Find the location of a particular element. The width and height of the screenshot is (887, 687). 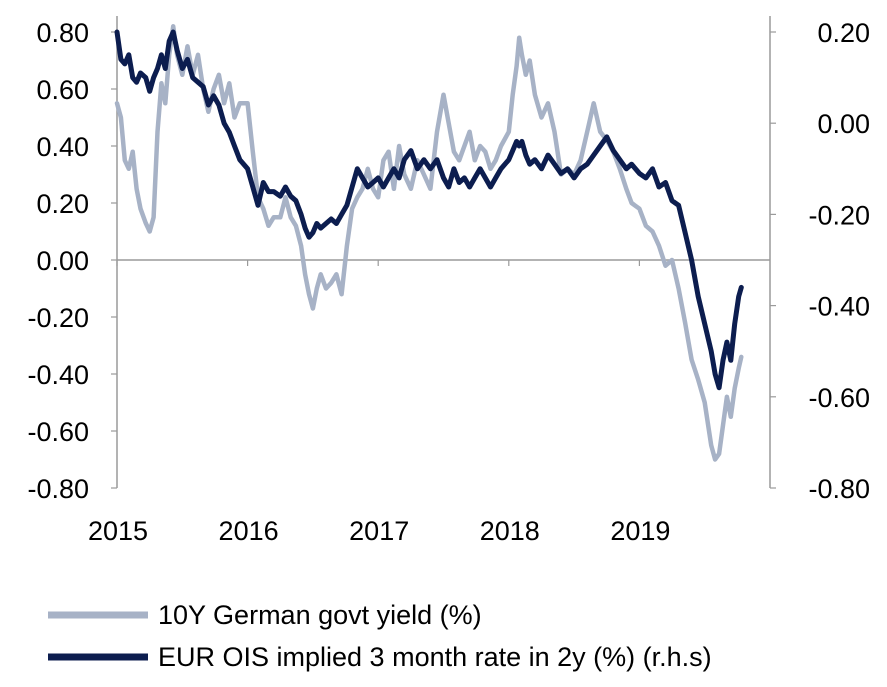

x-tick-label: 2015 is located at coordinates (118, 531).